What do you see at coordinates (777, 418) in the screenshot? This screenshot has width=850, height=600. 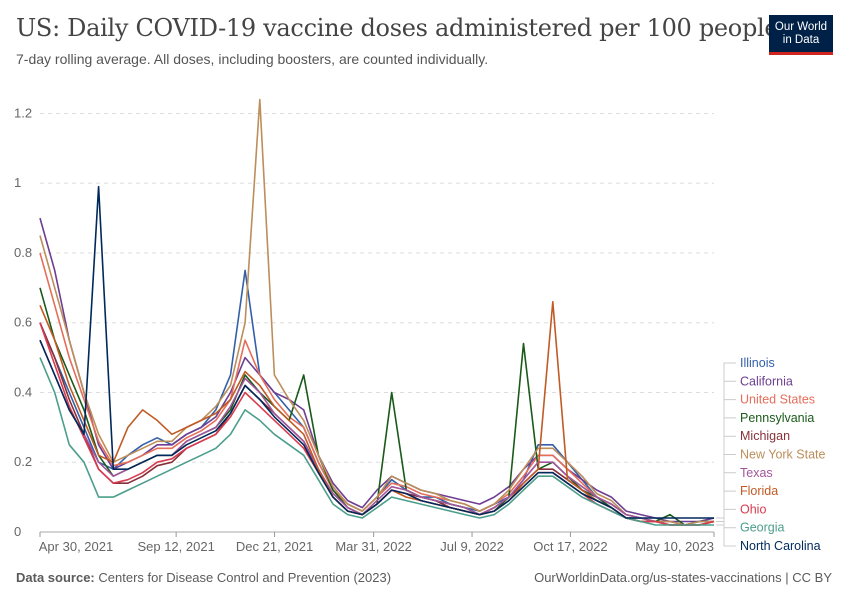 I see `legend-label: Pennsylvania` at bounding box center [777, 418].